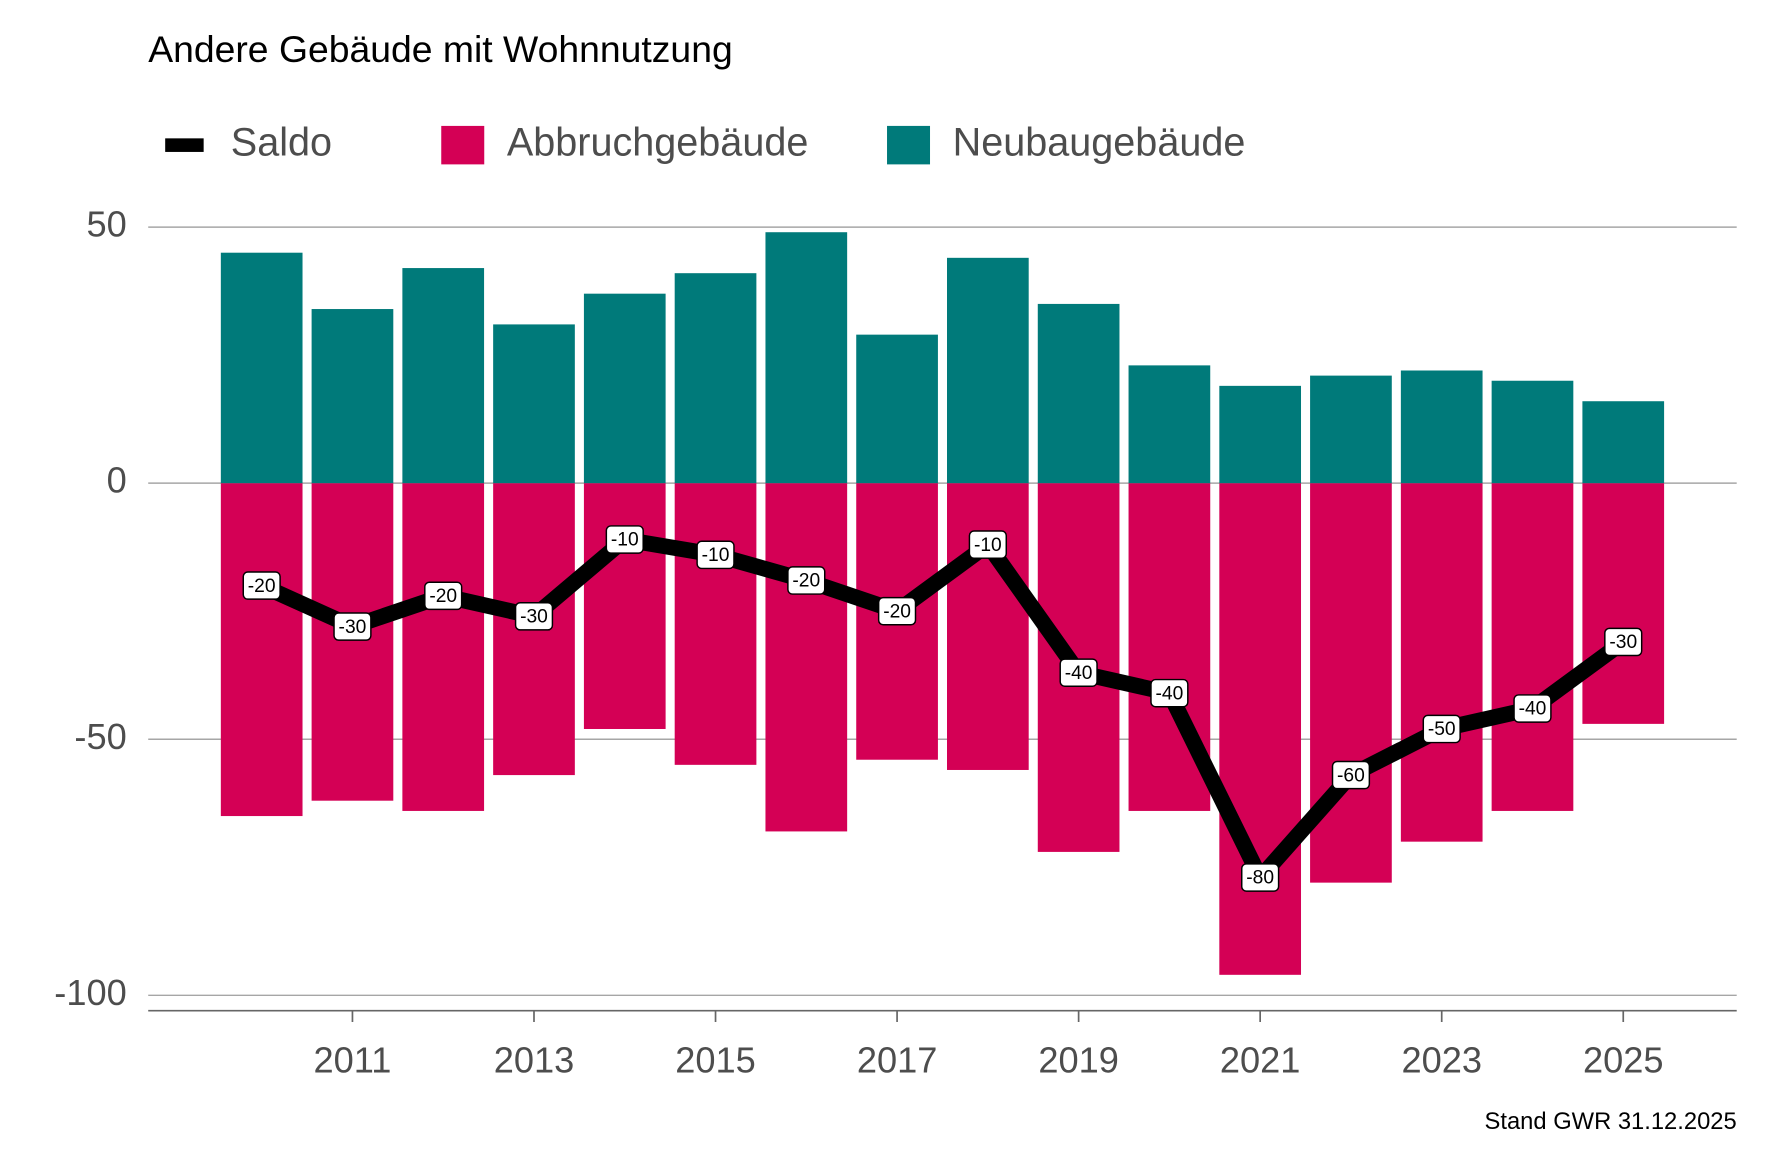  Describe the element at coordinates (1260, 1059) in the screenshot. I see `x-tick-label: 2021` at that location.